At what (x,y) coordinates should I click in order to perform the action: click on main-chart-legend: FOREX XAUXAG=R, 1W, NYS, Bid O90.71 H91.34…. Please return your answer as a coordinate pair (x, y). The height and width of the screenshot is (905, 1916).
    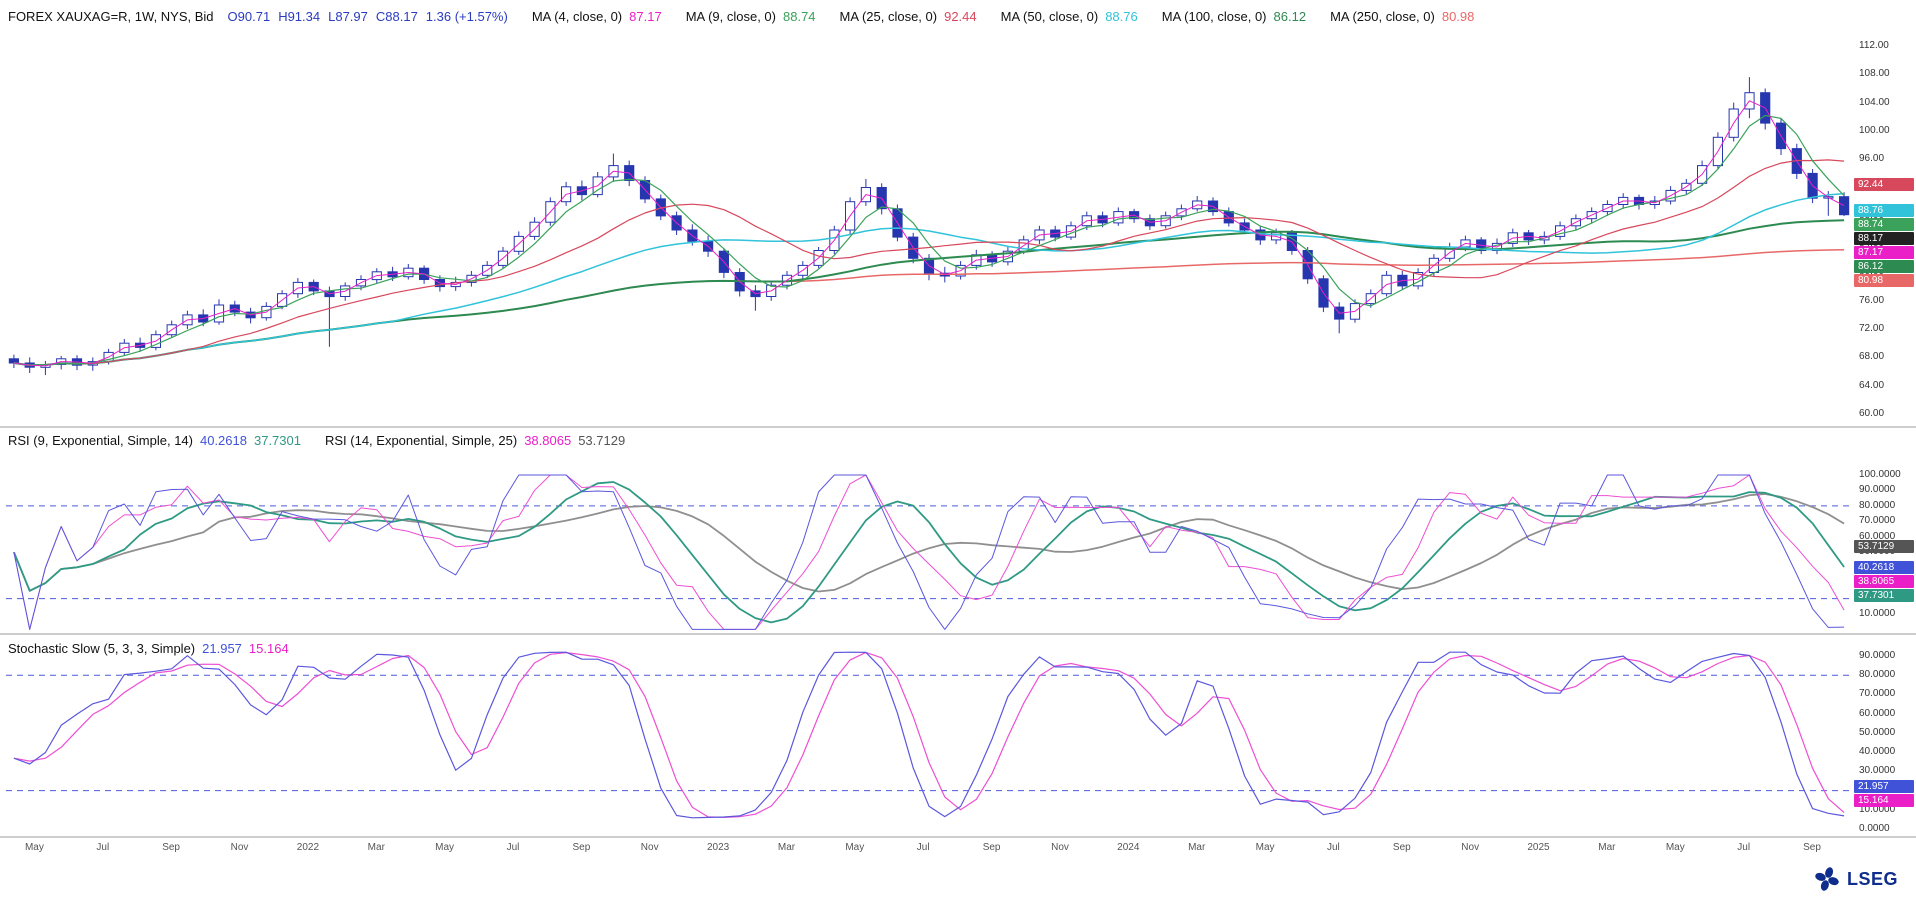
    Looking at the image, I should click on (741, 16).